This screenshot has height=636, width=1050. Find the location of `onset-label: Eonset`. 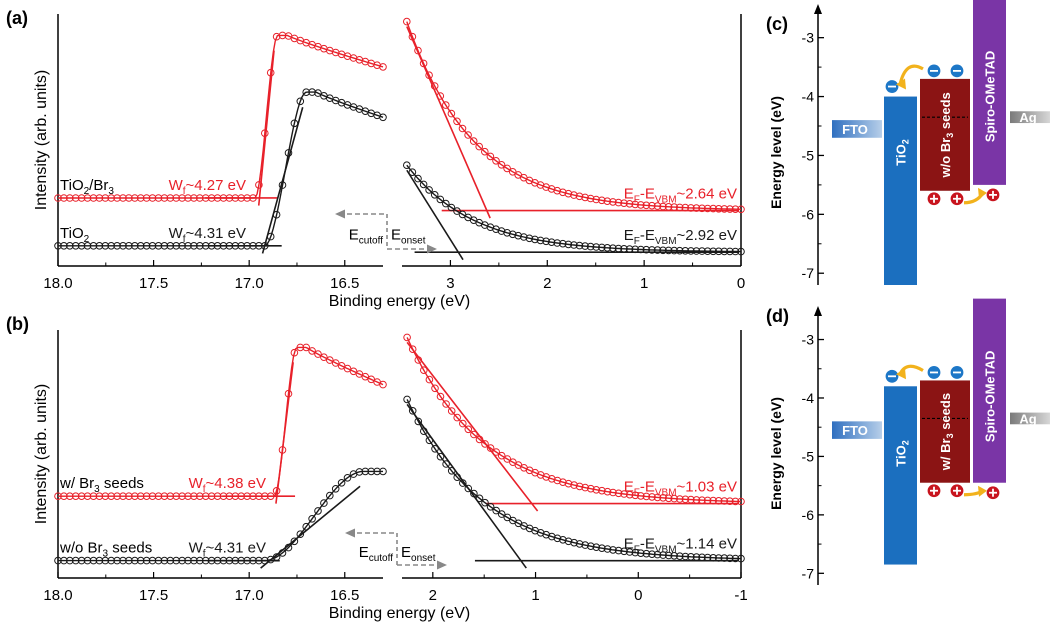

onset-label: Eonset is located at coordinates (408, 237).